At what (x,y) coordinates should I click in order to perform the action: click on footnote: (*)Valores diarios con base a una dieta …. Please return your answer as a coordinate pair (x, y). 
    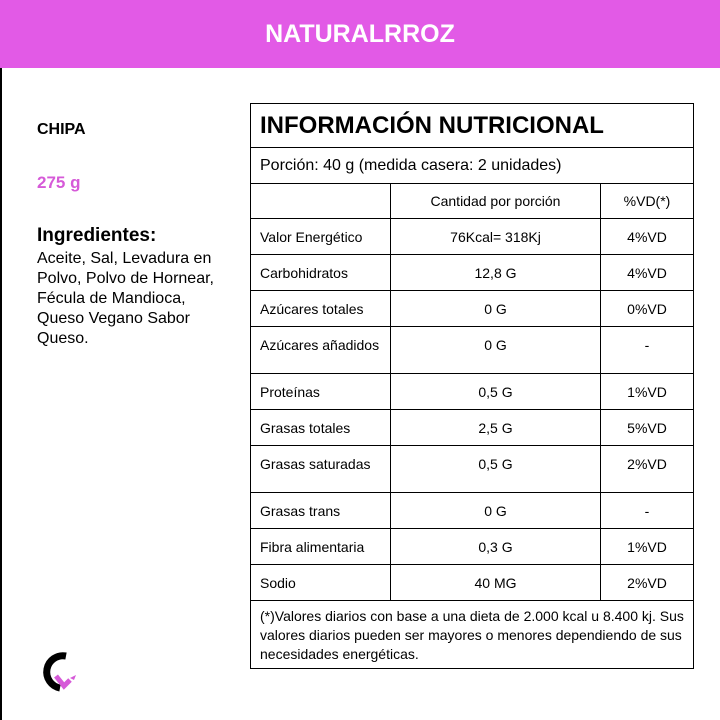
    Looking at the image, I should click on (472, 634).